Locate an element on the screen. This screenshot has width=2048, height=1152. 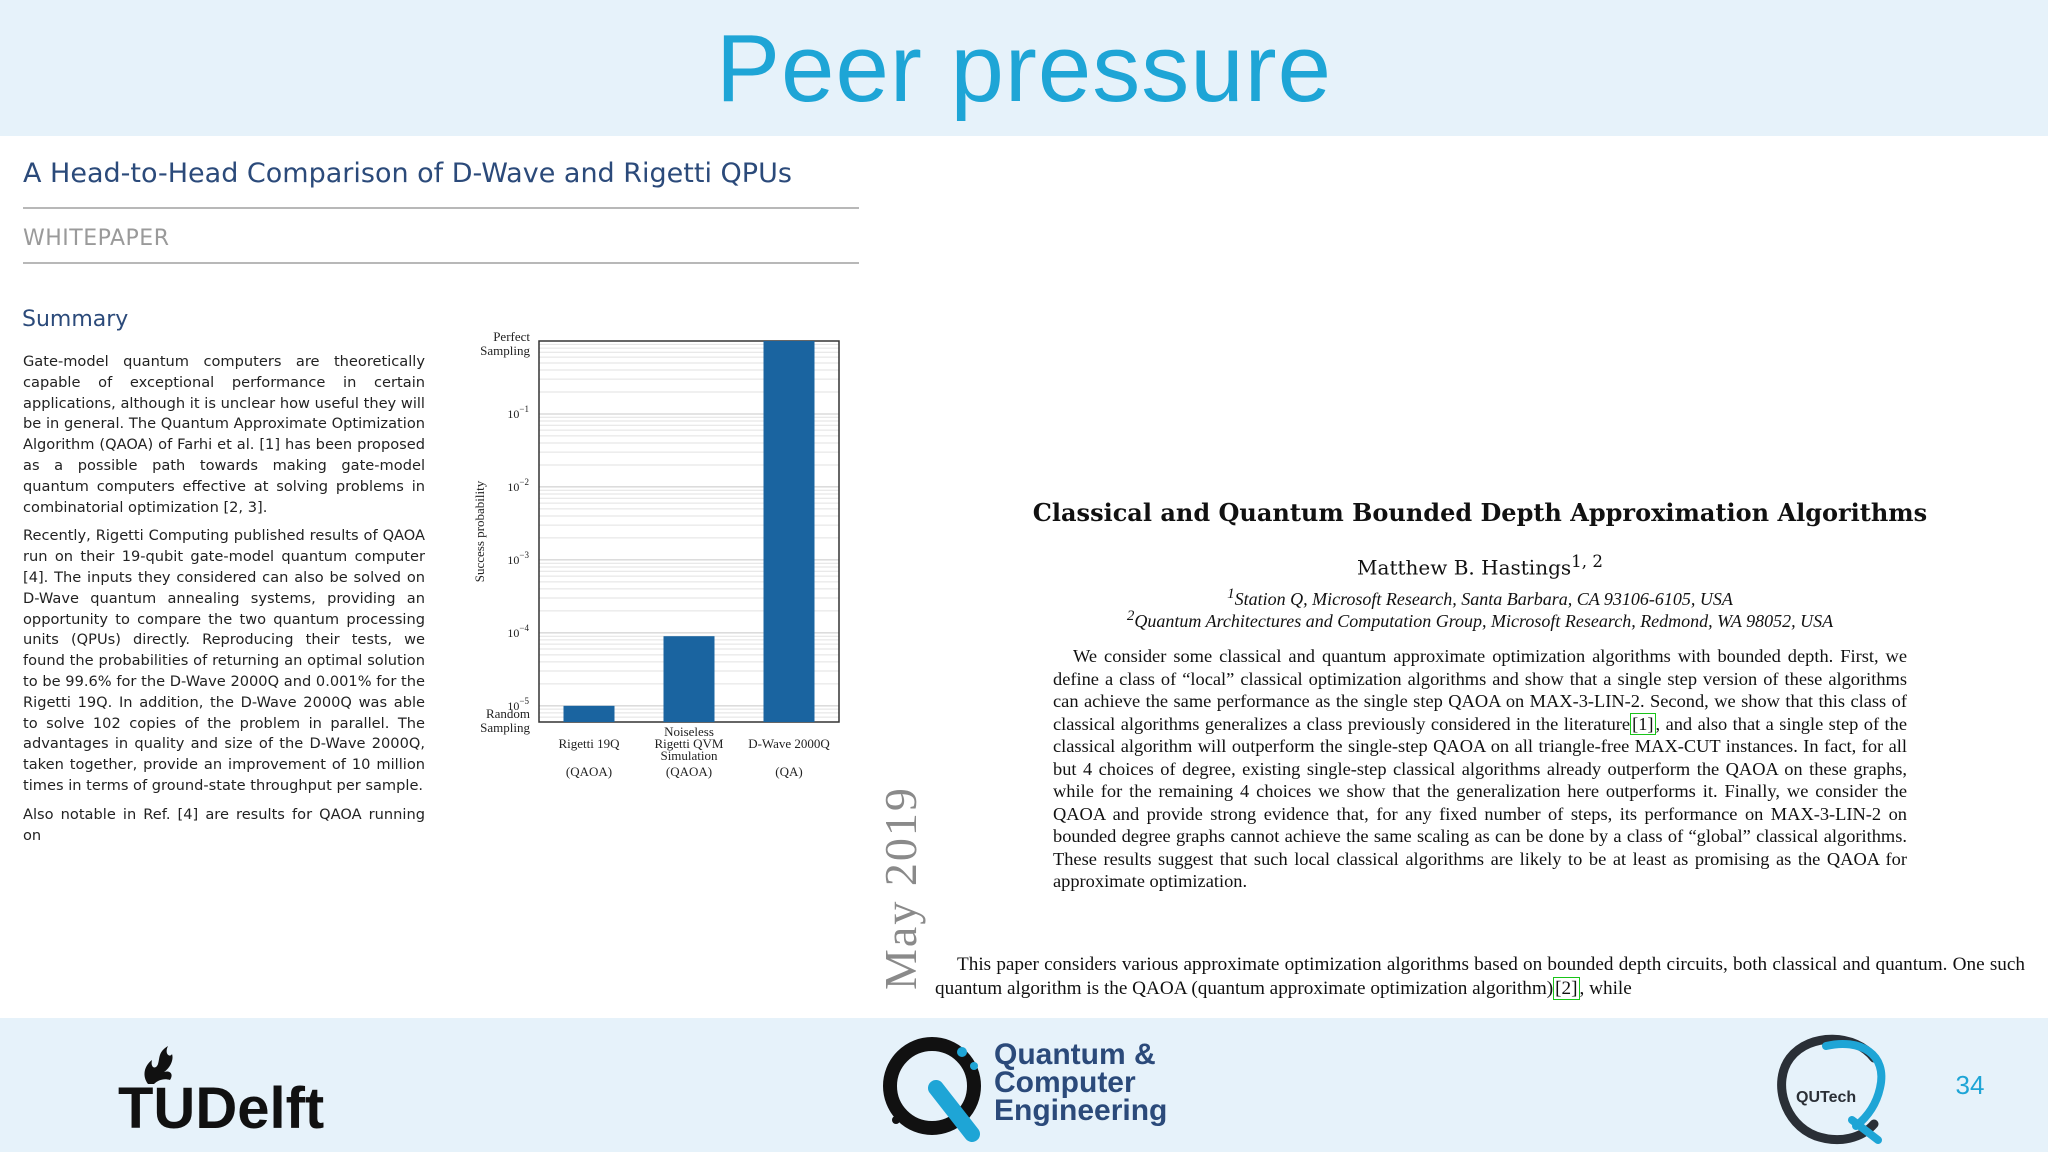
slide-title: Peer pressure is located at coordinates (1024, 68).